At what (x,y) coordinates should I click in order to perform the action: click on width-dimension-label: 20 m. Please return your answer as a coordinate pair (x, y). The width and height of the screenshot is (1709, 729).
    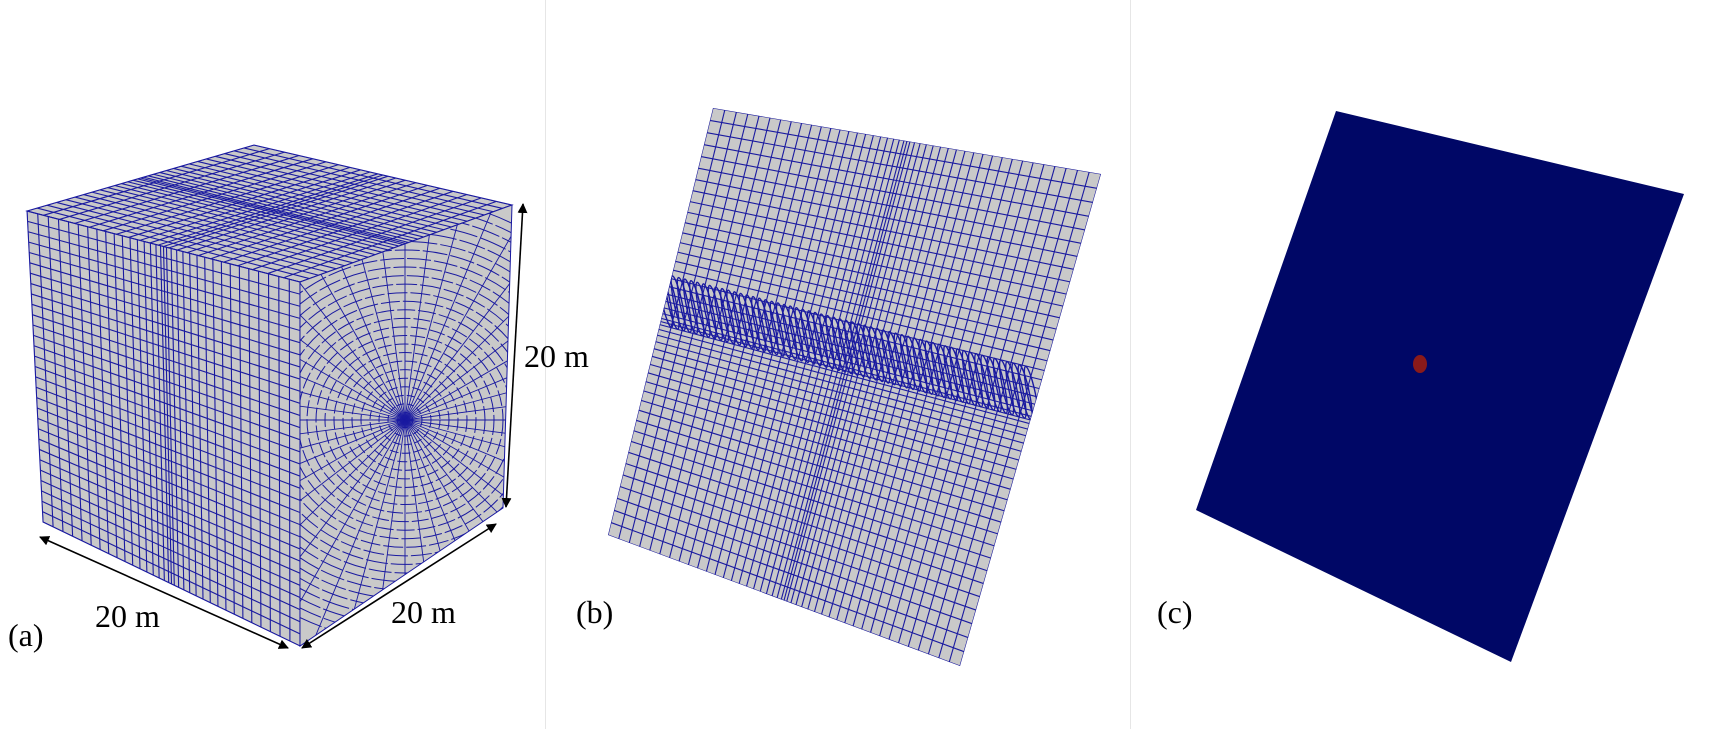
    Looking at the image, I should click on (127, 616).